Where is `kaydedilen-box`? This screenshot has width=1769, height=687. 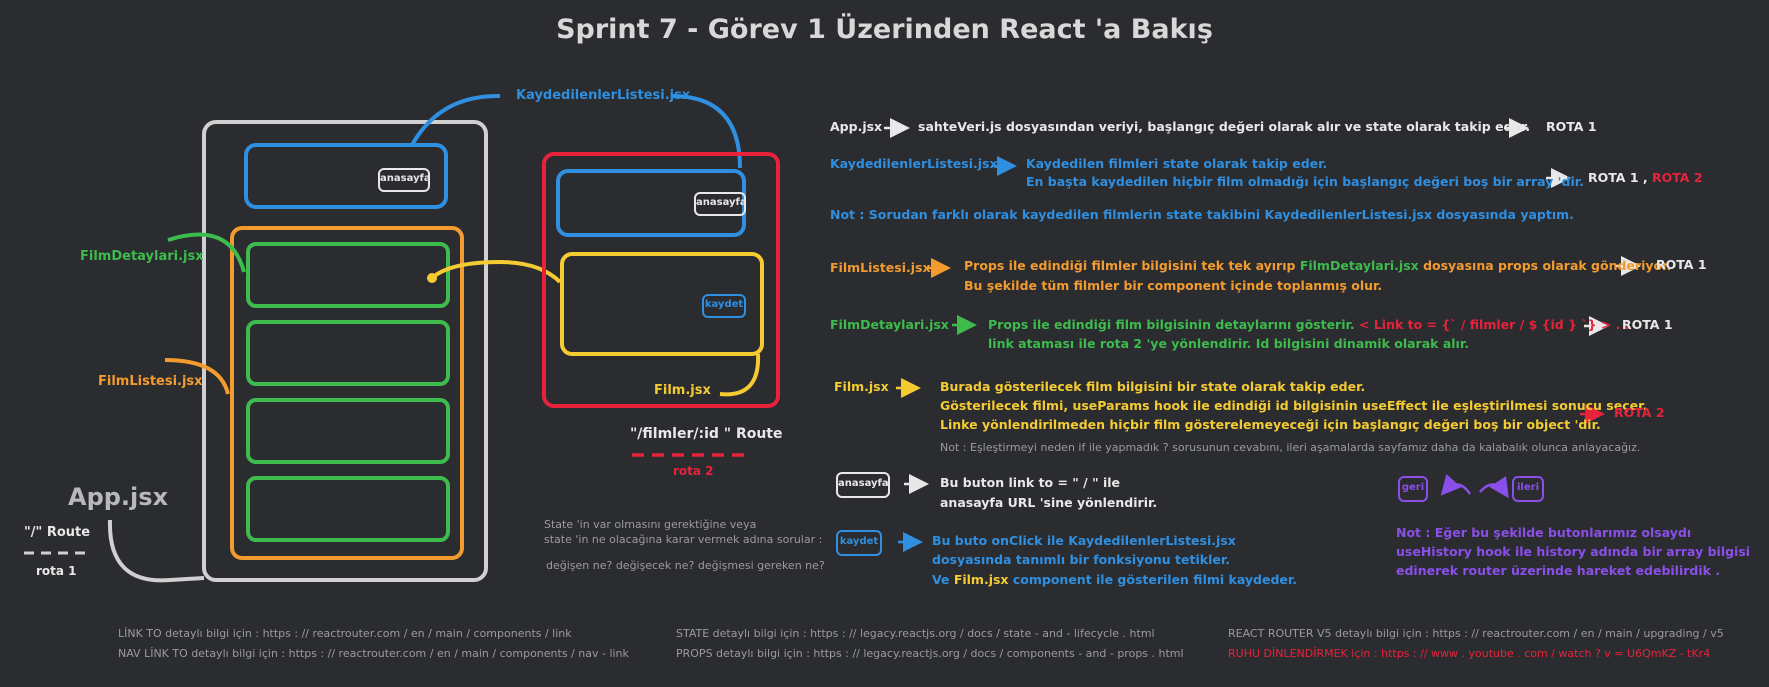 kaydedilen-box is located at coordinates (346, 176).